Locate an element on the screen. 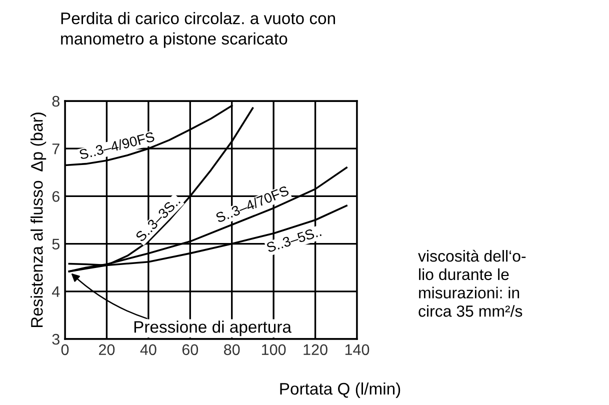  y-tick-label: 8 is located at coordinates (56, 101).